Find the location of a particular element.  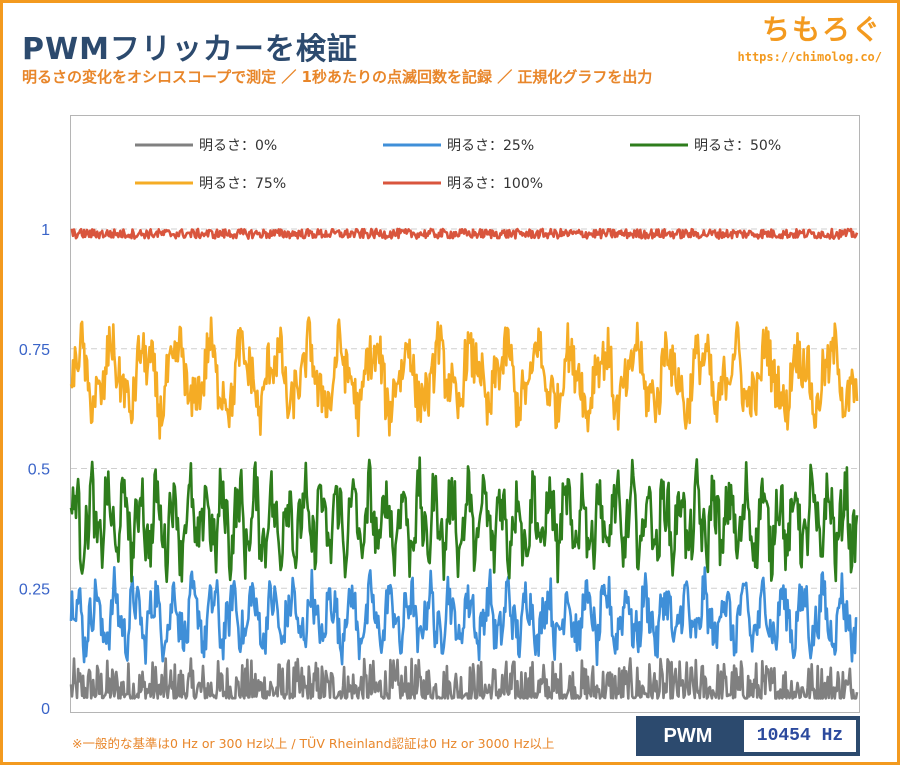

pwm-value: 10454 Hz is located at coordinates (800, 736).